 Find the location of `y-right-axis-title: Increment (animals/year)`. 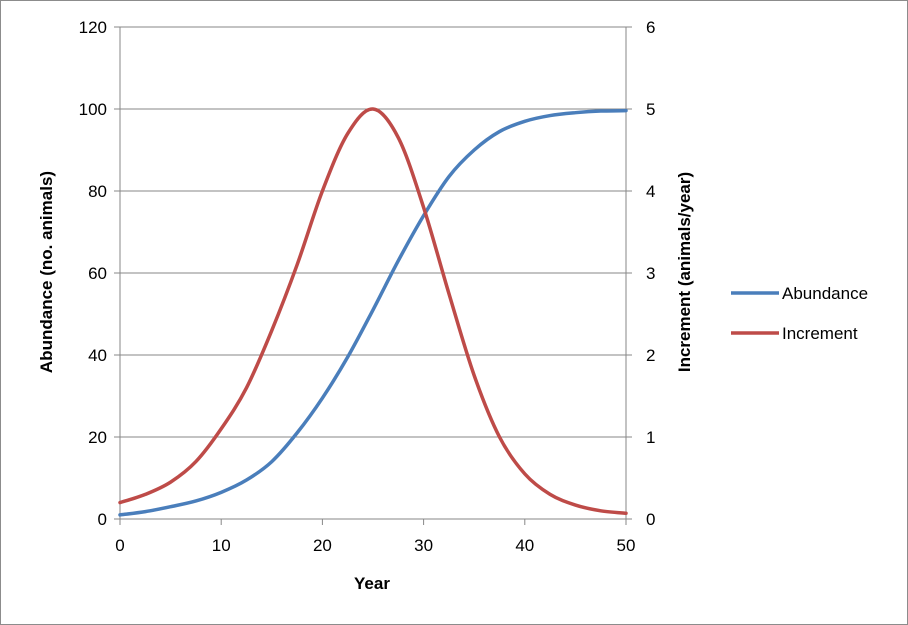

y-right-axis-title: Increment (animals/year) is located at coordinates (684, 272).